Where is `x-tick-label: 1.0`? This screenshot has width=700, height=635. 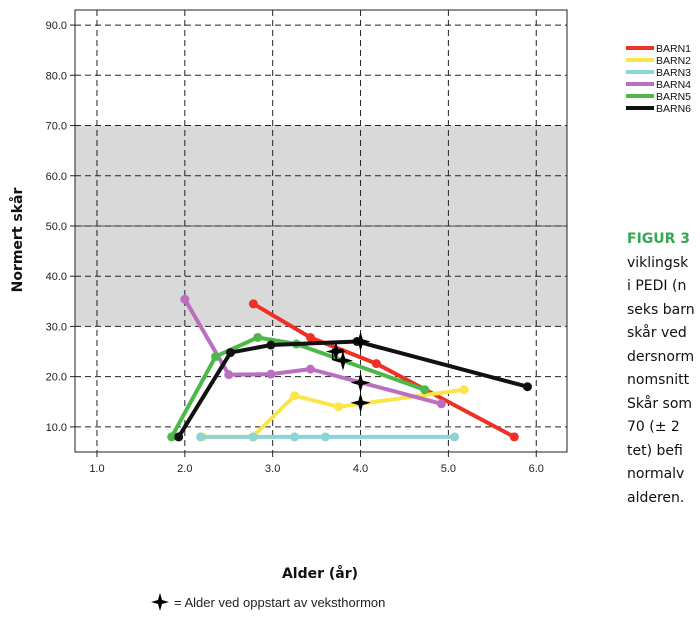 x-tick-label: 1.0 is located at coordinates (96, 469).